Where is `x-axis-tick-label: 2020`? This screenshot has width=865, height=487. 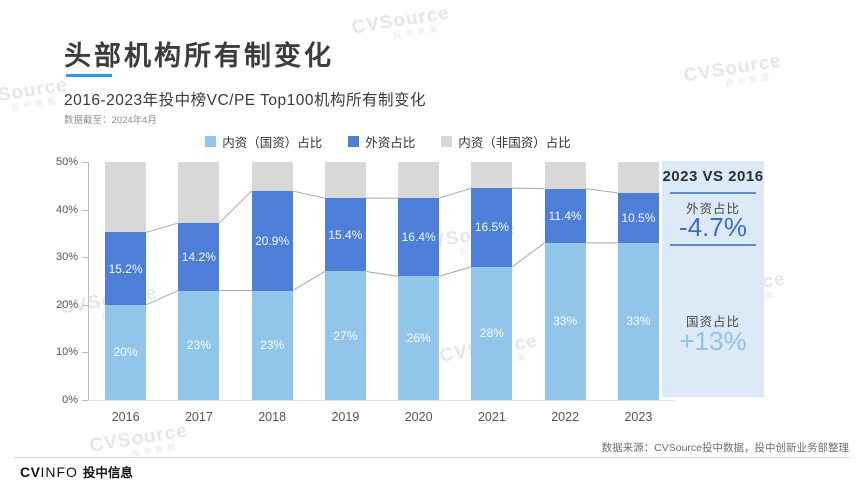 x-axis-tick-label: 2020 is located at coordinates (418, 417).